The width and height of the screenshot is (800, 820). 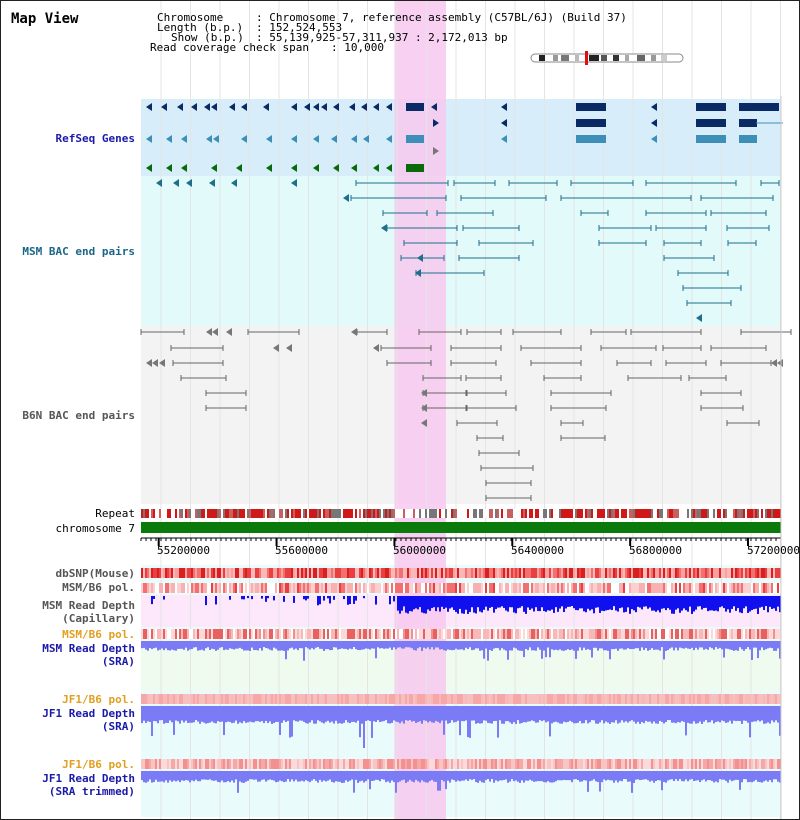 I want to click on track-label-msm-b6-pol-2: MSM/B6 pol., so click(x=98, y=634).